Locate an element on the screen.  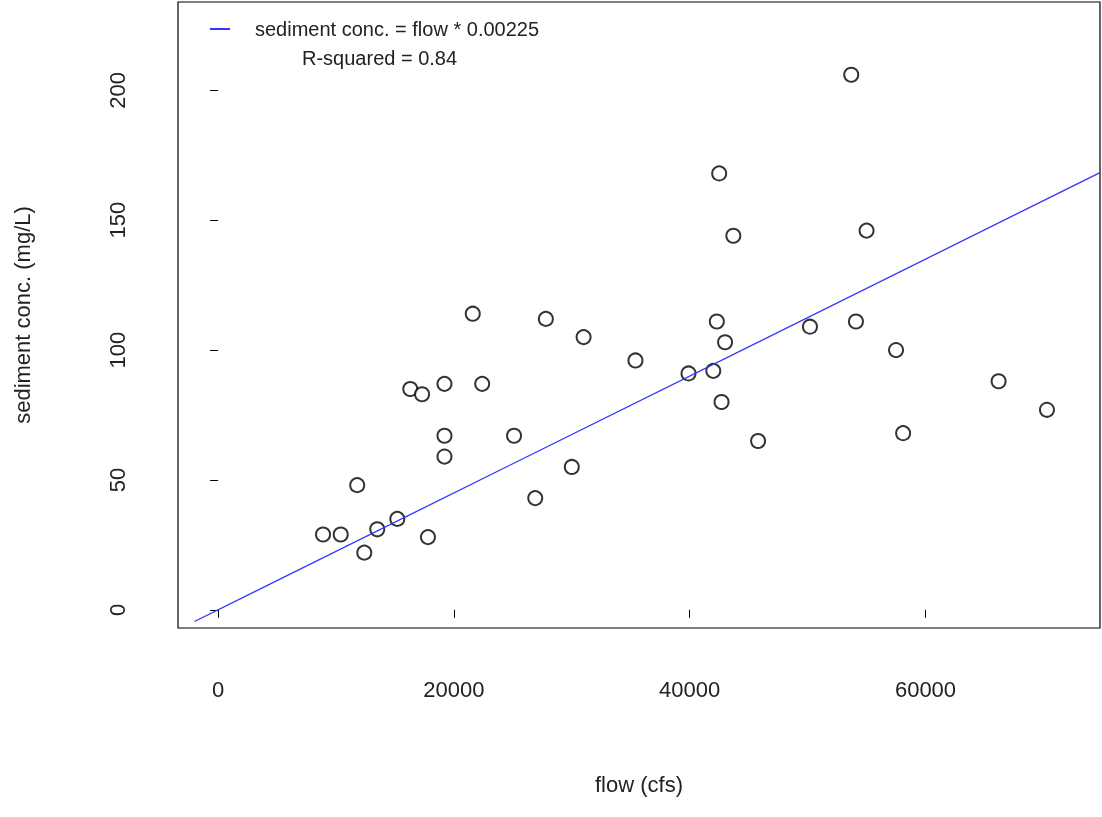
y-tick-label: 200 is located at coordinates (117, 90).